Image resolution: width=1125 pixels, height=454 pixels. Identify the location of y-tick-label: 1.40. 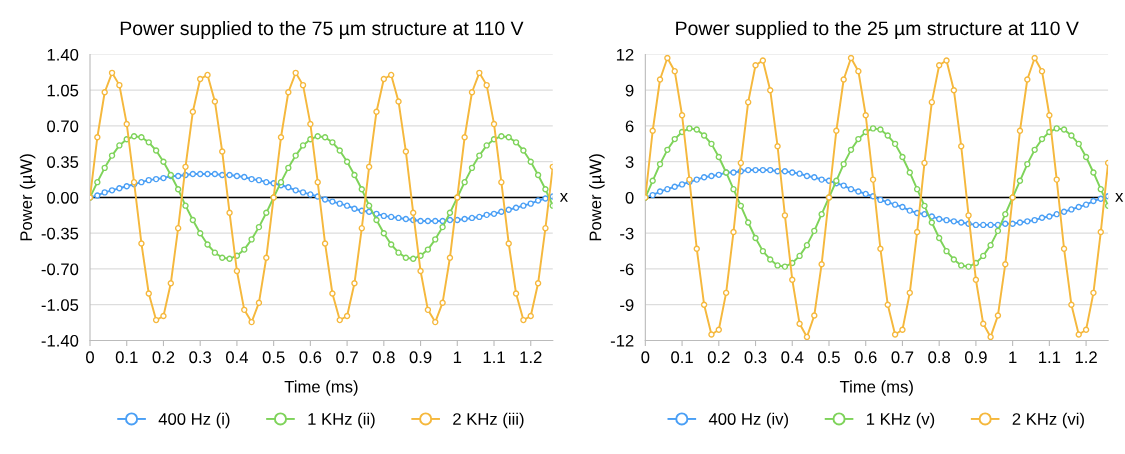
(63, 54).